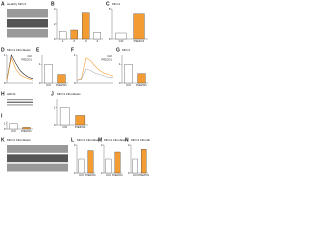  Describe the element at coordinates (100, 140) in the screenshot. I see `panel-label: M` at that location.